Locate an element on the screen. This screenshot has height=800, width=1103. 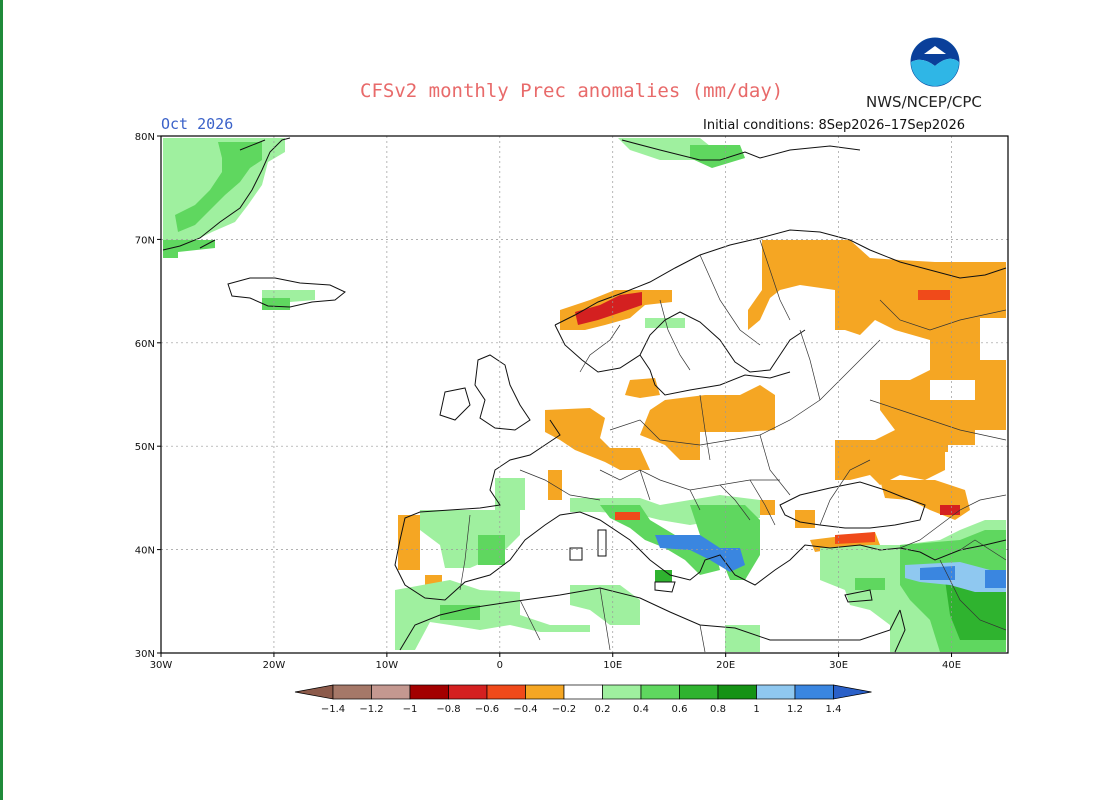
legend-label: −0.8 is located at coordinates (448, 709).